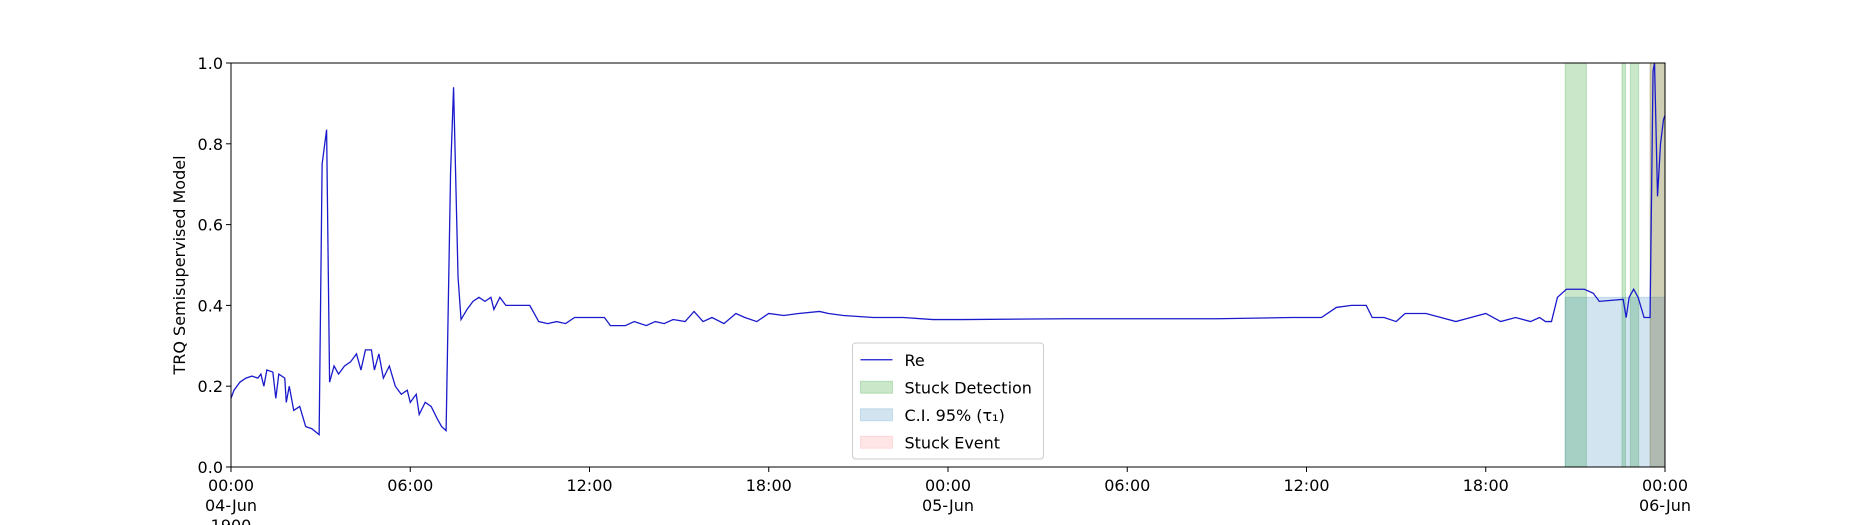 This screenshot has width=1850, height=525. I want to click on legend-label: C.I. 95% (τ₁), so click(955, 415).